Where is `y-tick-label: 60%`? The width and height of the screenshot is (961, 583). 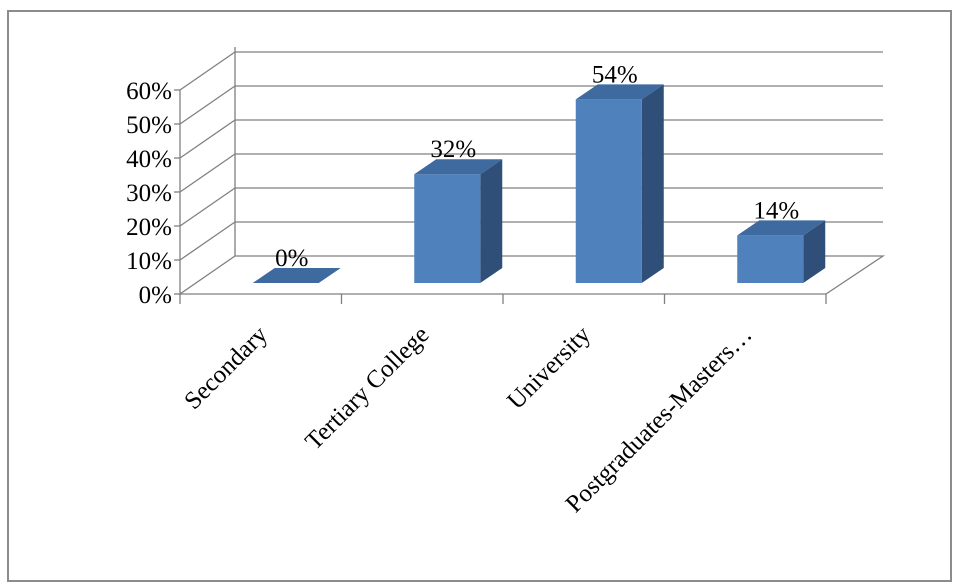 y-tick-label: 60% is located at coordinates (149, 91).